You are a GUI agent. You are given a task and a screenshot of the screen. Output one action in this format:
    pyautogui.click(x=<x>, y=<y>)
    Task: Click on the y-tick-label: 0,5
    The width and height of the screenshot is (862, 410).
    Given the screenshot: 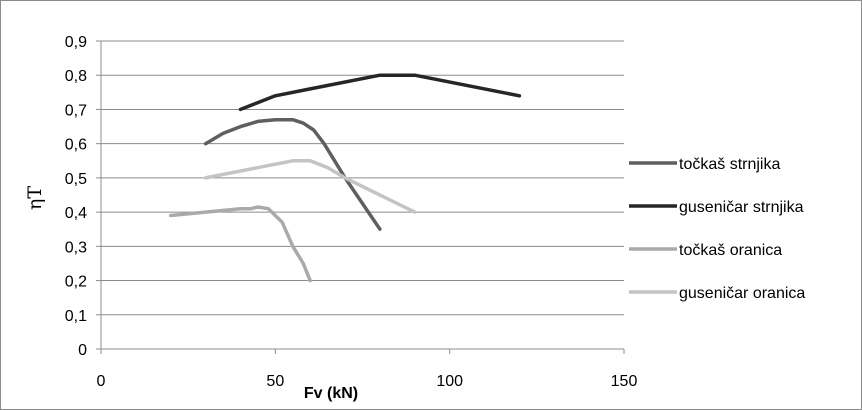 What is the action you would take?
    pyautogui.click(x=76, y=179)
    